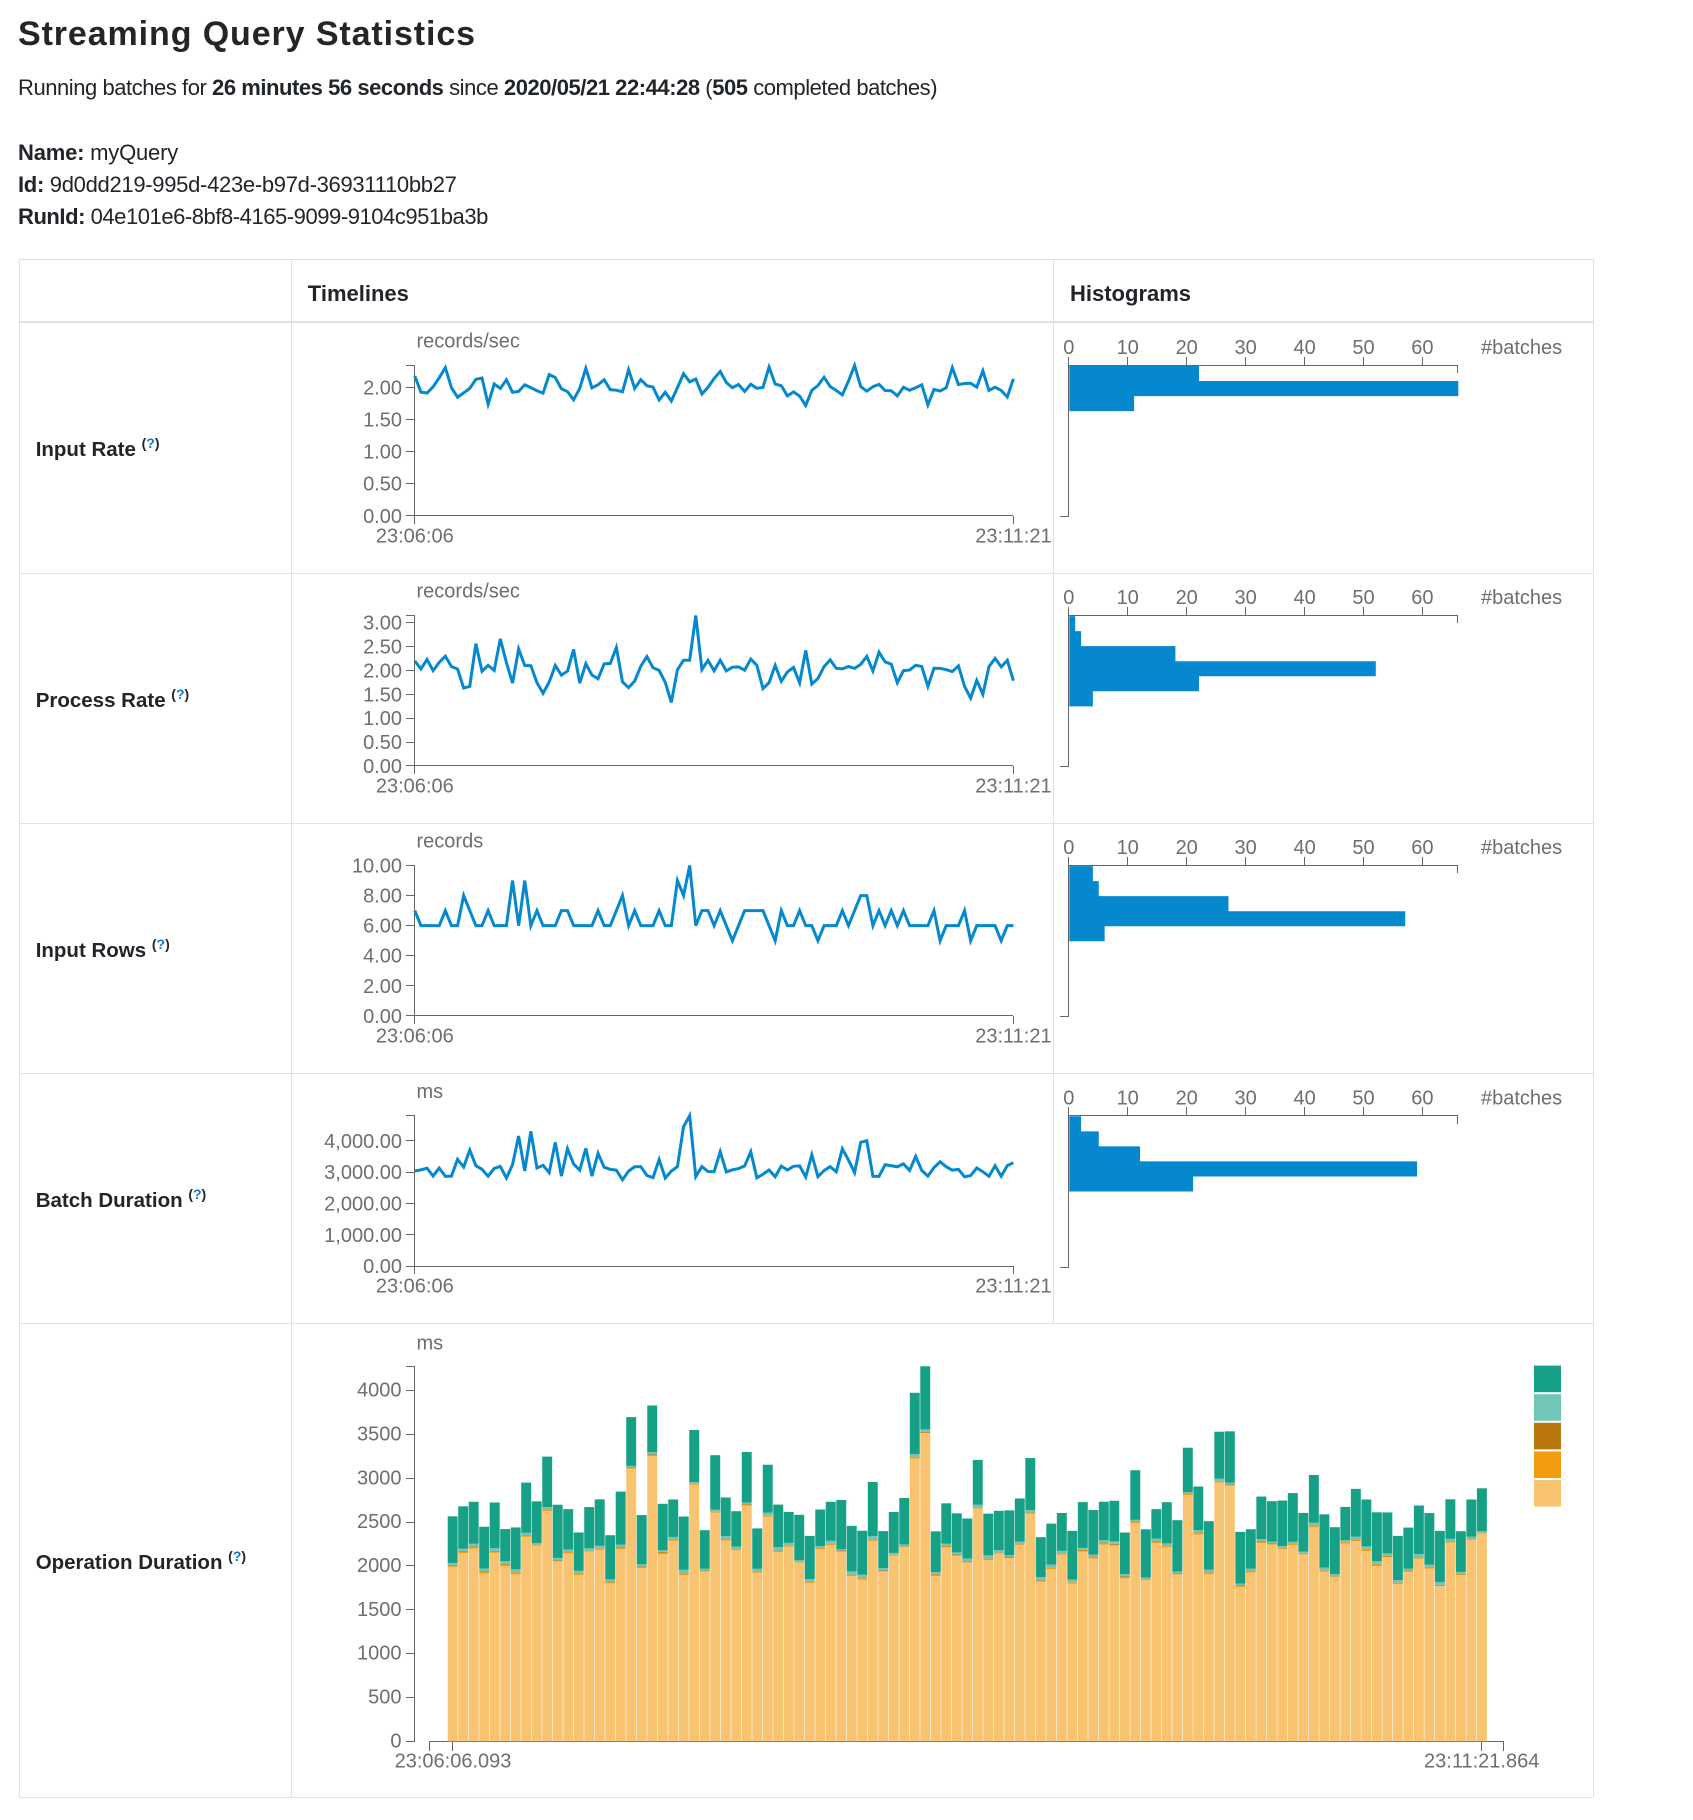 The height and width of the screenshot is (1820, 1693). What do you see at coordinates (363, 1142) in the screenshot?
I see `svg-text: 4,000.00` at bounding box center [363, 1142].